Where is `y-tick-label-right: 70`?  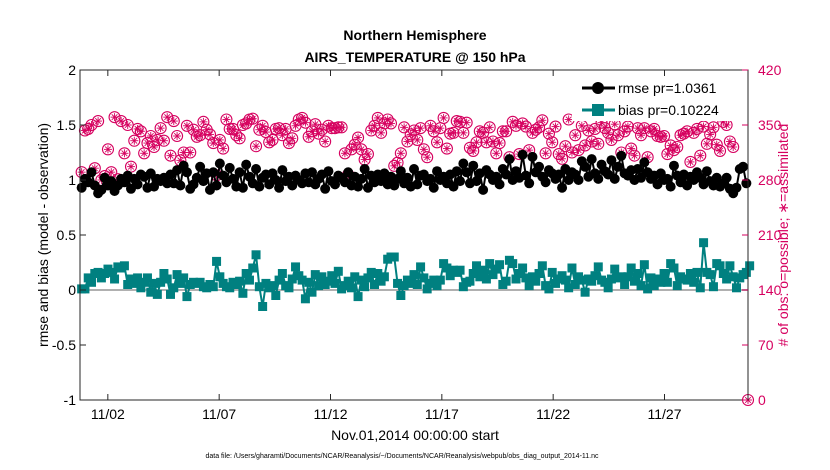 y-tick-label-right: 70 is located at coordinates (766, 345).